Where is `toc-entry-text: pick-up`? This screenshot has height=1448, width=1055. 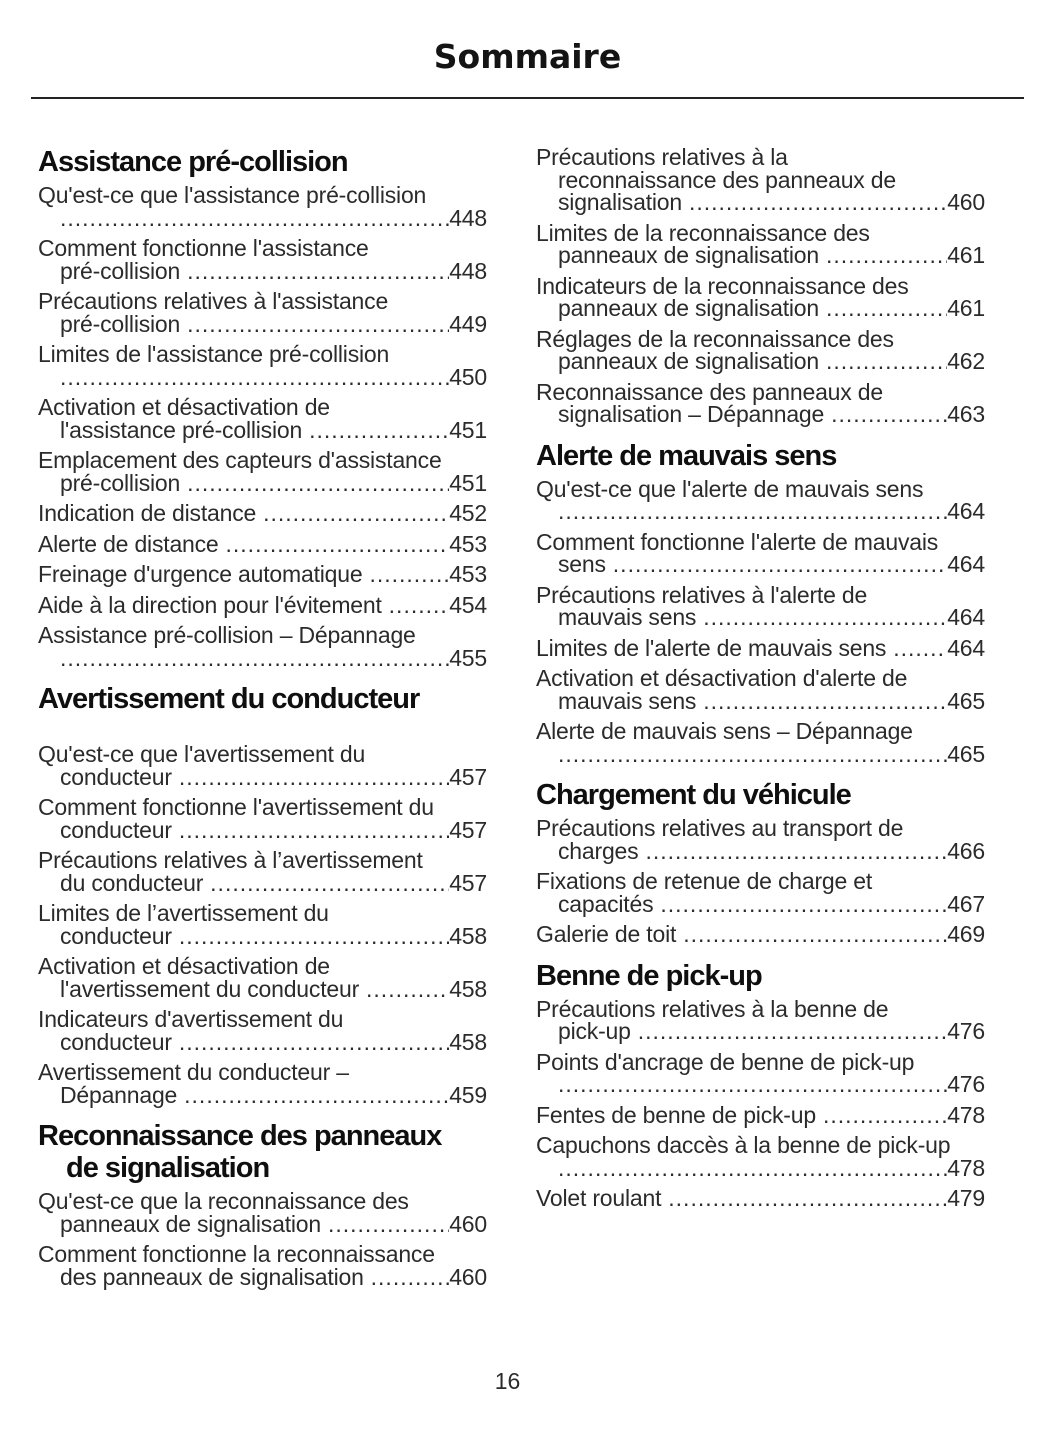
toc-entry-text: pick-up is located at coordinates (594, 1031).